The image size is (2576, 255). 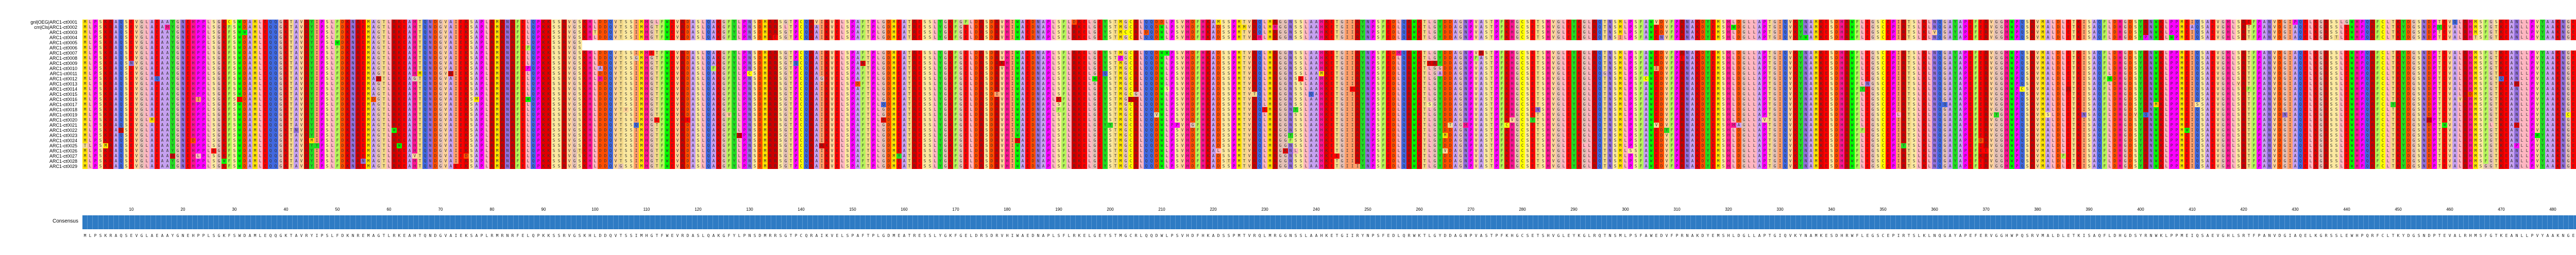 I want to click on sequence-name: ARC1-ct0009, so click(x=63, y=63).